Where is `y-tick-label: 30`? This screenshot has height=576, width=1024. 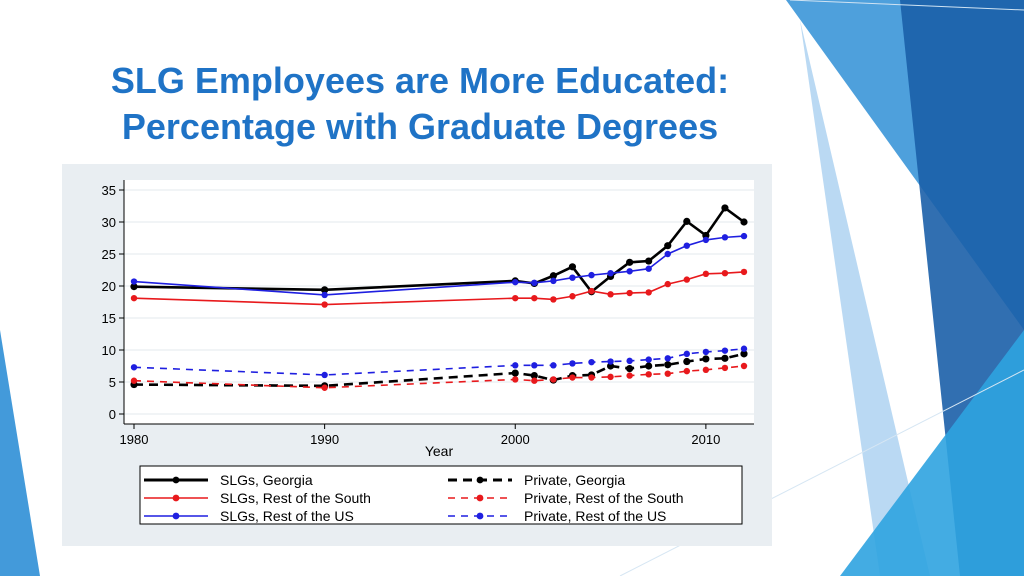 y-tick-label: 30 is located at coordinates (109, 222).